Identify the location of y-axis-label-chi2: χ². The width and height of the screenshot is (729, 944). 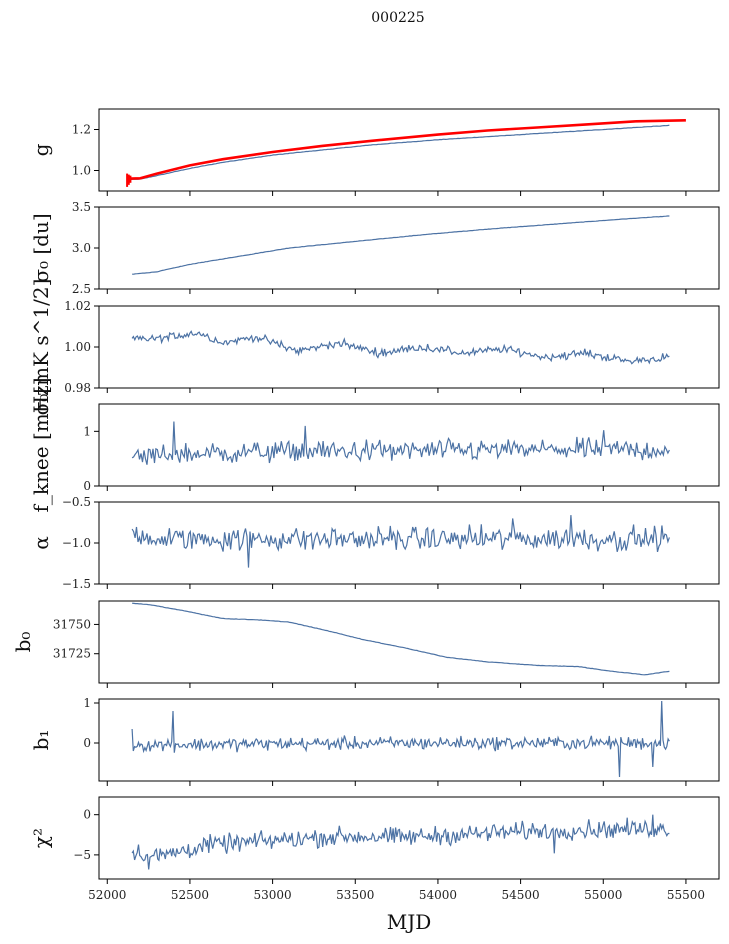
(41, 838).